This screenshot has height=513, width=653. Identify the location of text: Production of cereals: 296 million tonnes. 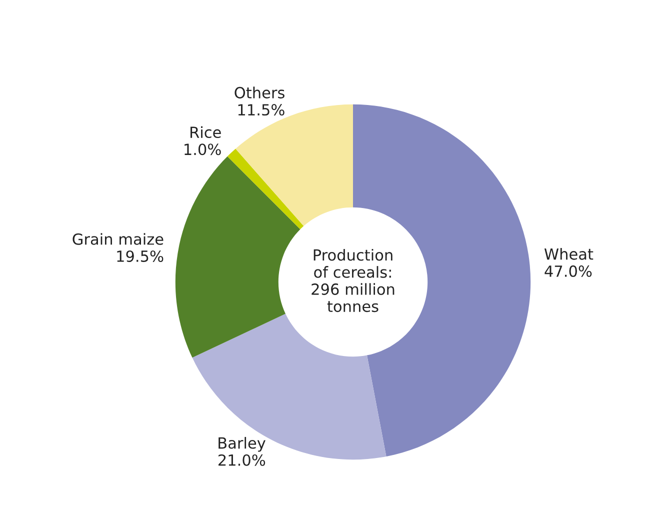
(353, 280).